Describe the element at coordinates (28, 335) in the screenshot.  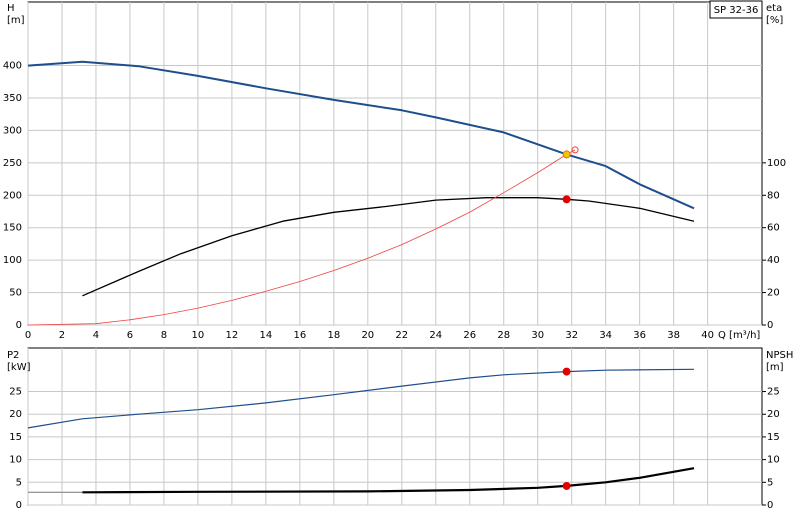
I see `x-tick-label: 0` at that location.